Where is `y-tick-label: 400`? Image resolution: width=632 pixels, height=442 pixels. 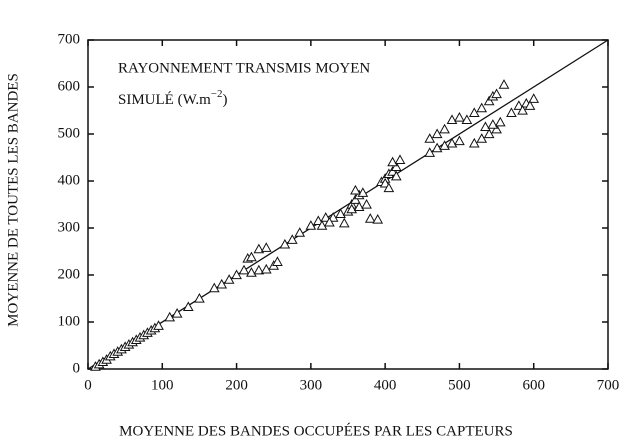
y-tick-label: 400 is located at coordinates (69, 180).